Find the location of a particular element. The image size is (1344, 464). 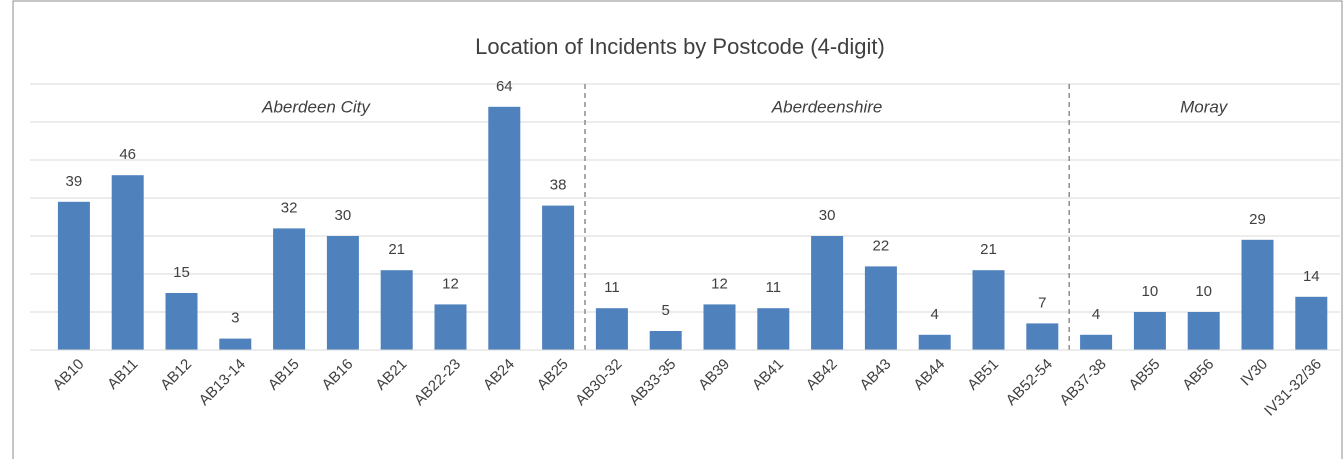

data-label: 14 is located at coordinates (1311, 276).